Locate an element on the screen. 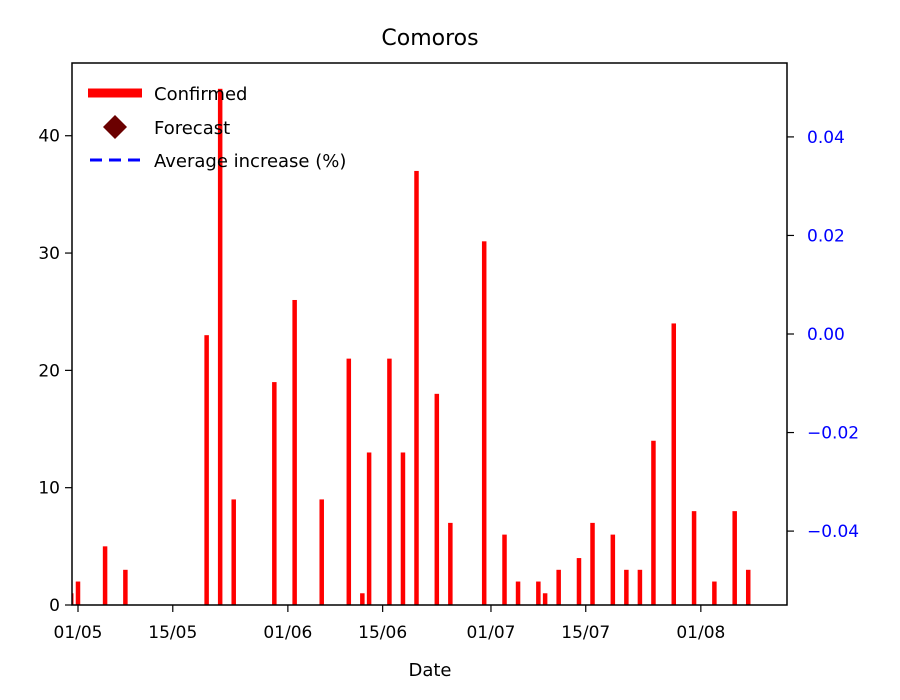  y2-tick-label: 0.04 is located at coordinates (826, 138).